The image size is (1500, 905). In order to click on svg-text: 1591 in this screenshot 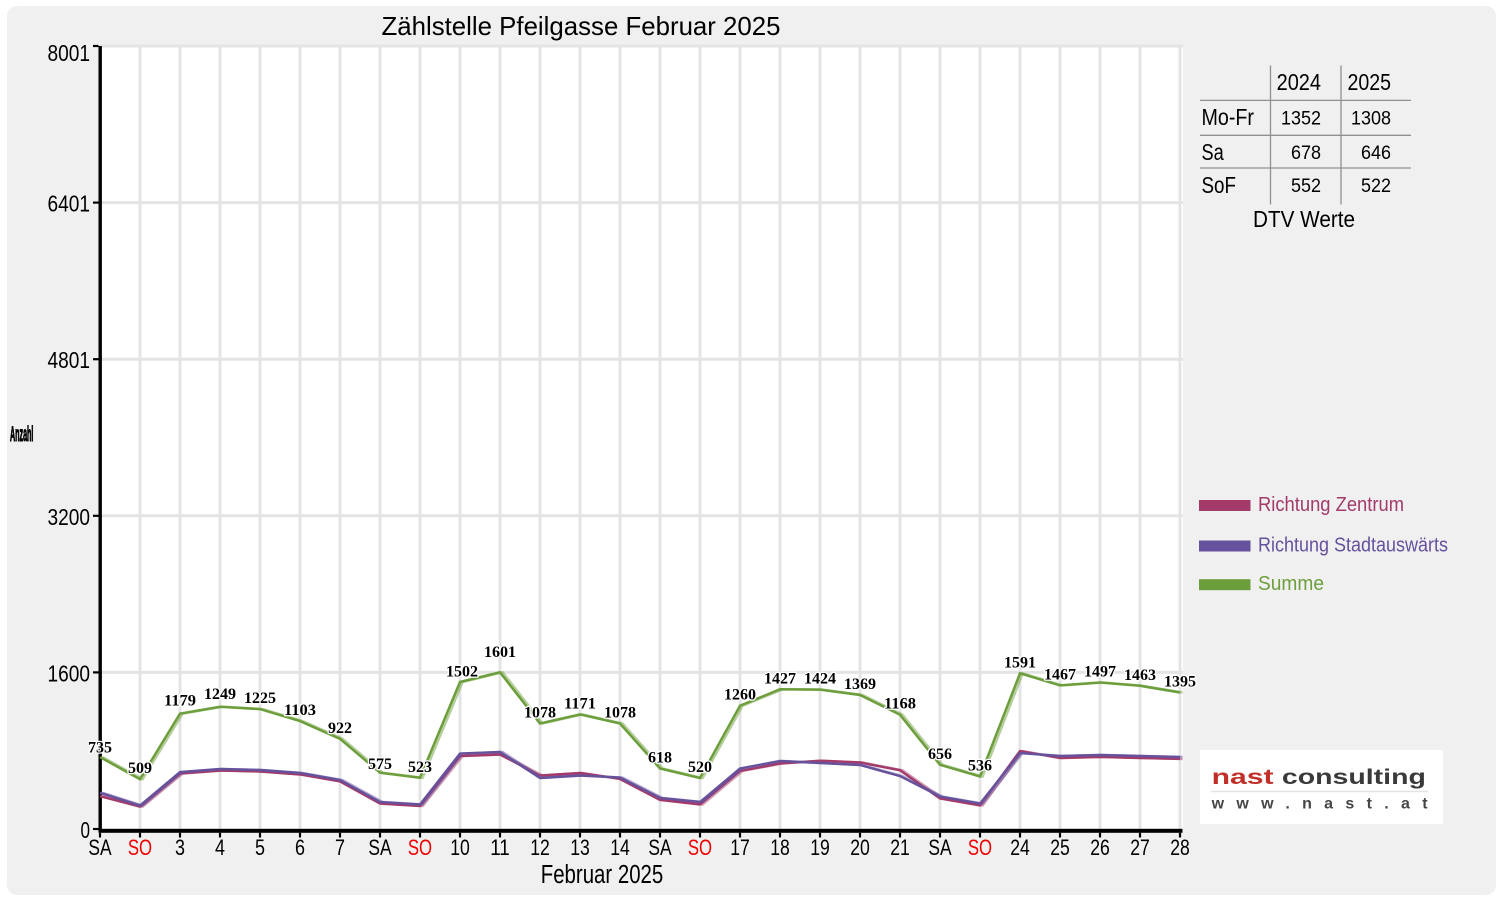, I will do `click(1020, 662)`.